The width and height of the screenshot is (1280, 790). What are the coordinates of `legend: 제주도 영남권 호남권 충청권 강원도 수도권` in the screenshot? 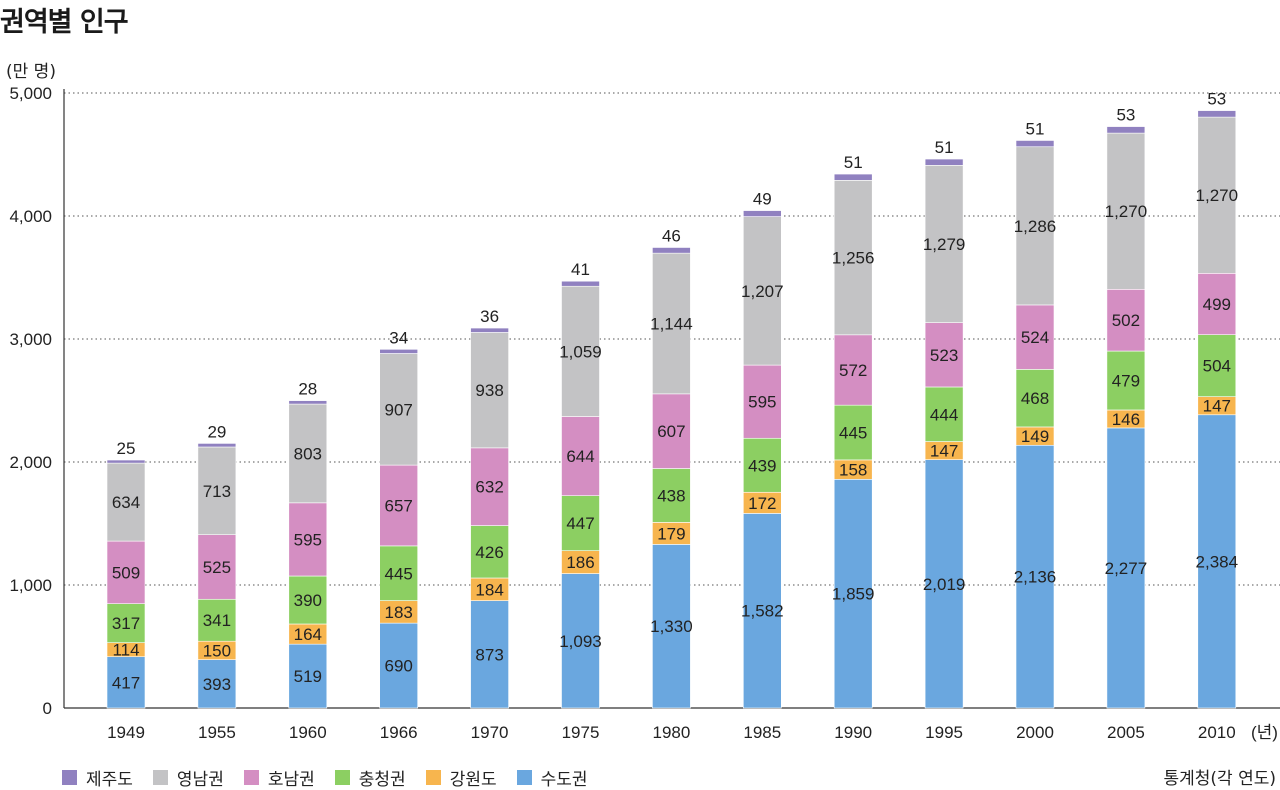 It's located at (335, 777).